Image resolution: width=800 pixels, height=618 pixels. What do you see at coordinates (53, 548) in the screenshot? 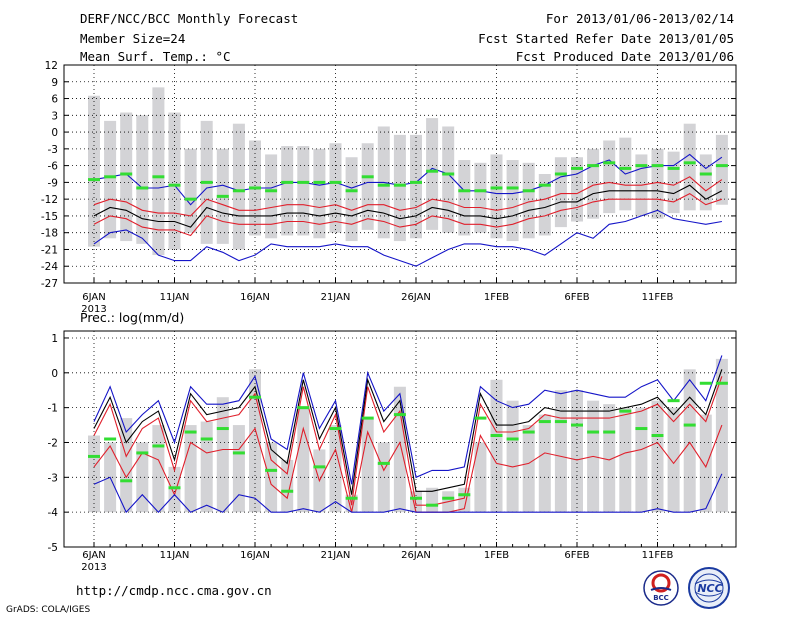
I see `prec-ytick-label: -5` at bounding box center [53, 548].